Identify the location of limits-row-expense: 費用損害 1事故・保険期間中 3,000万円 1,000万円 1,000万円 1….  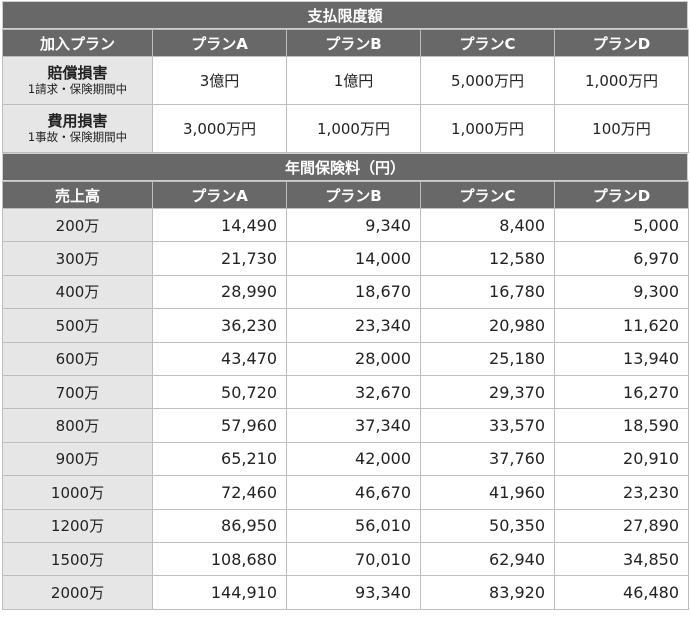
(345, 128).